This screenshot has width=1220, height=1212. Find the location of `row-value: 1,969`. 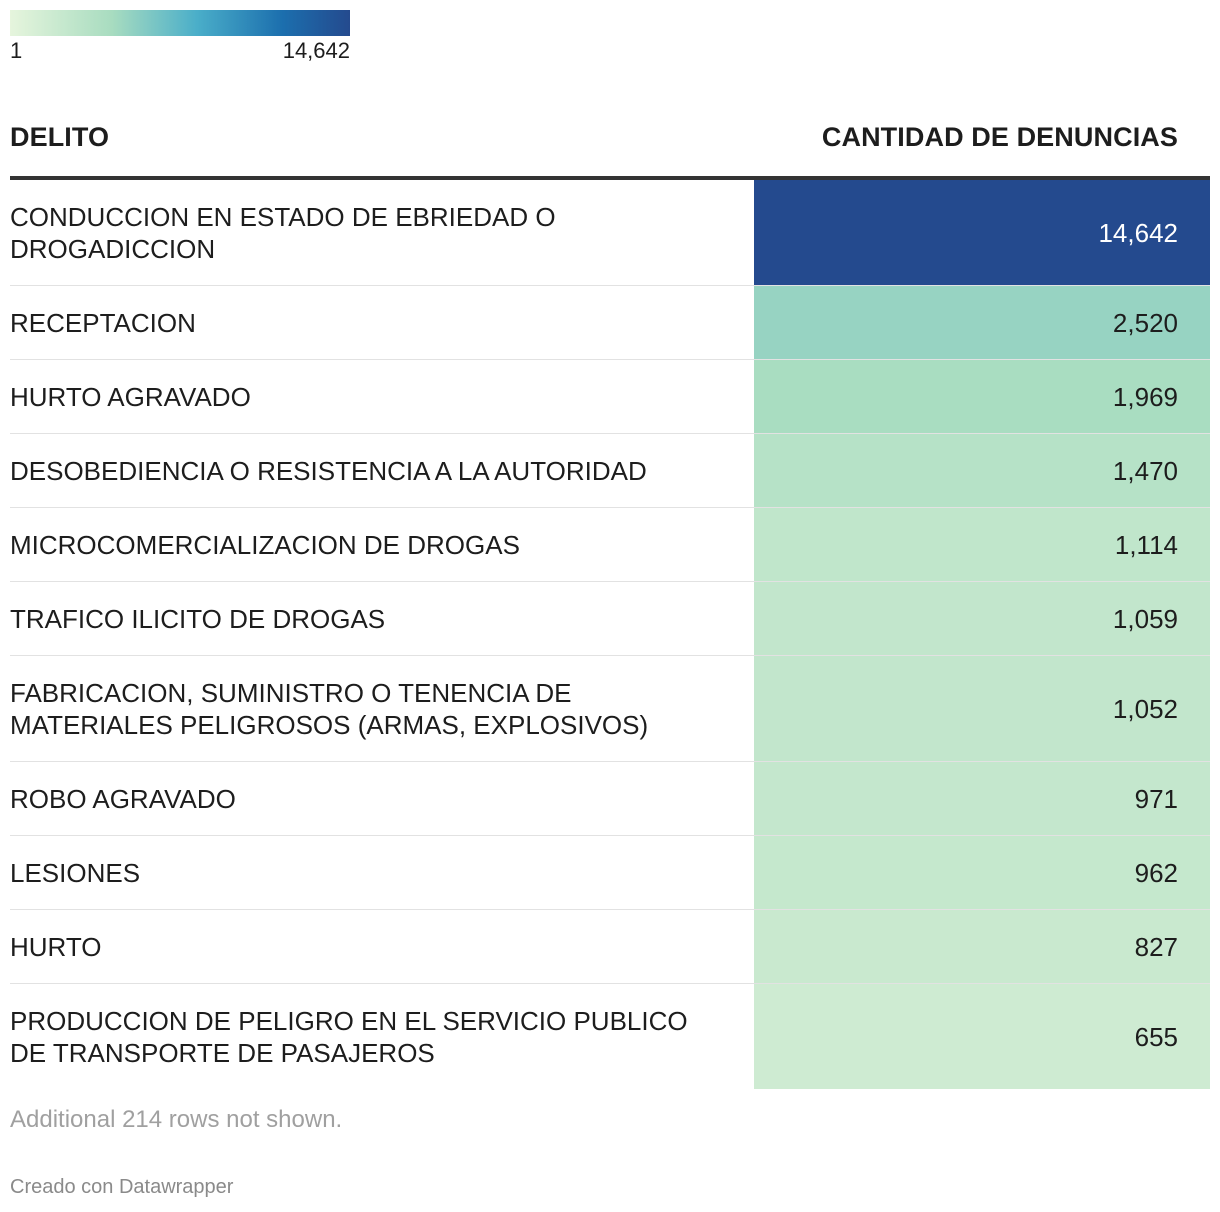

row-value: 1,969 is located at coordinates (982, 396).